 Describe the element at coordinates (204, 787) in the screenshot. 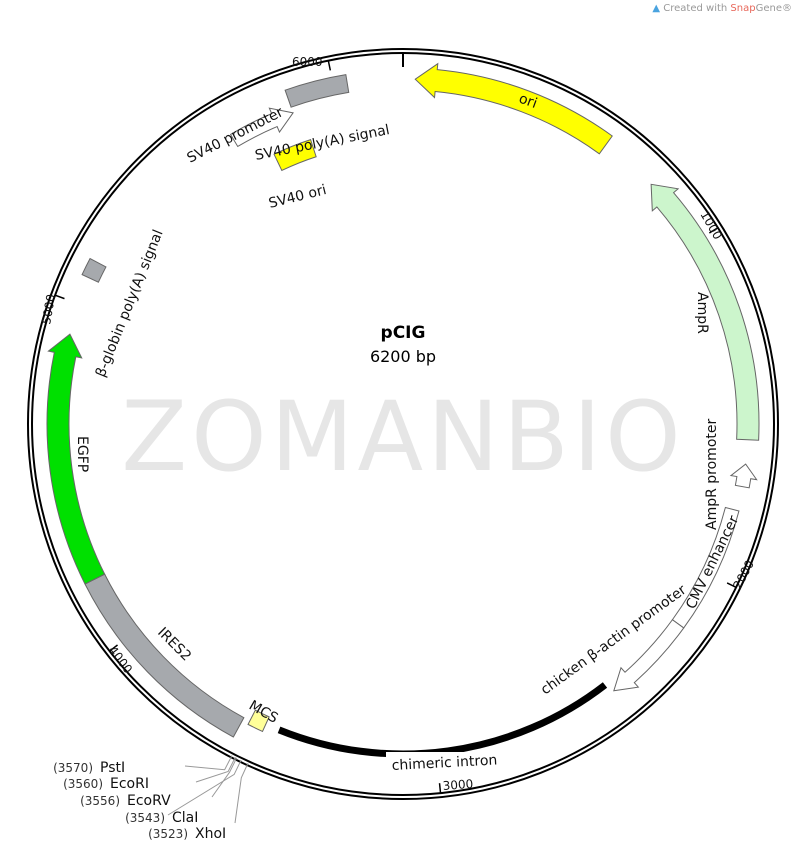

I see `site-line-ClaI` at that location.